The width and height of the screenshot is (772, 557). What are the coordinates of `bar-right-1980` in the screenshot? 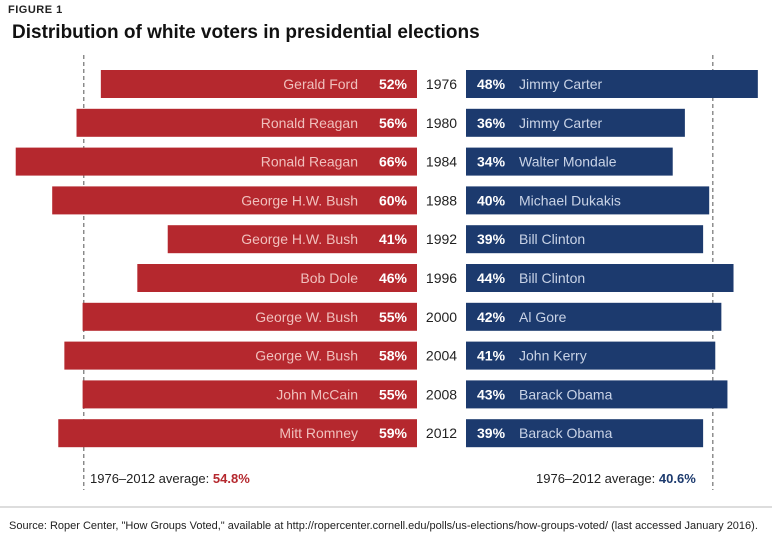 It's located at (575, 122).